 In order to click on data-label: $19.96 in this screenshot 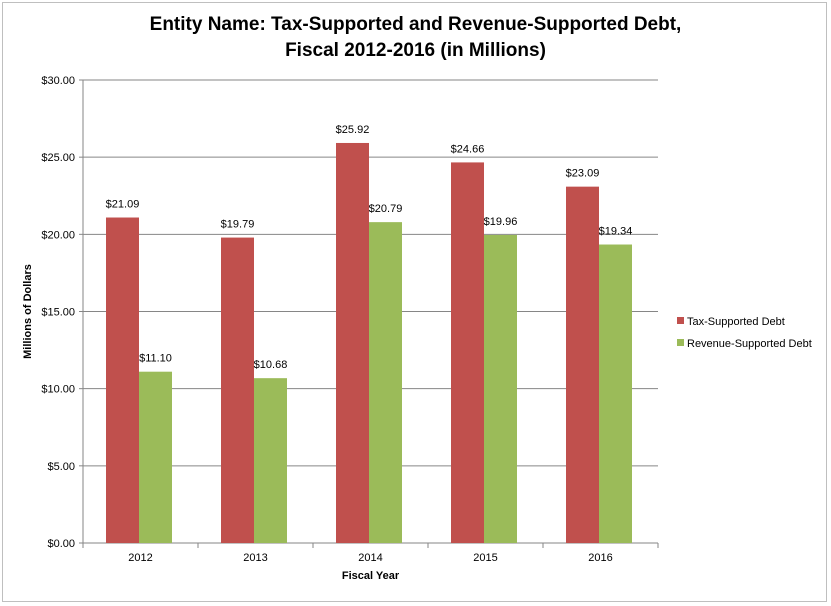, I will do `click(501, 222)`.